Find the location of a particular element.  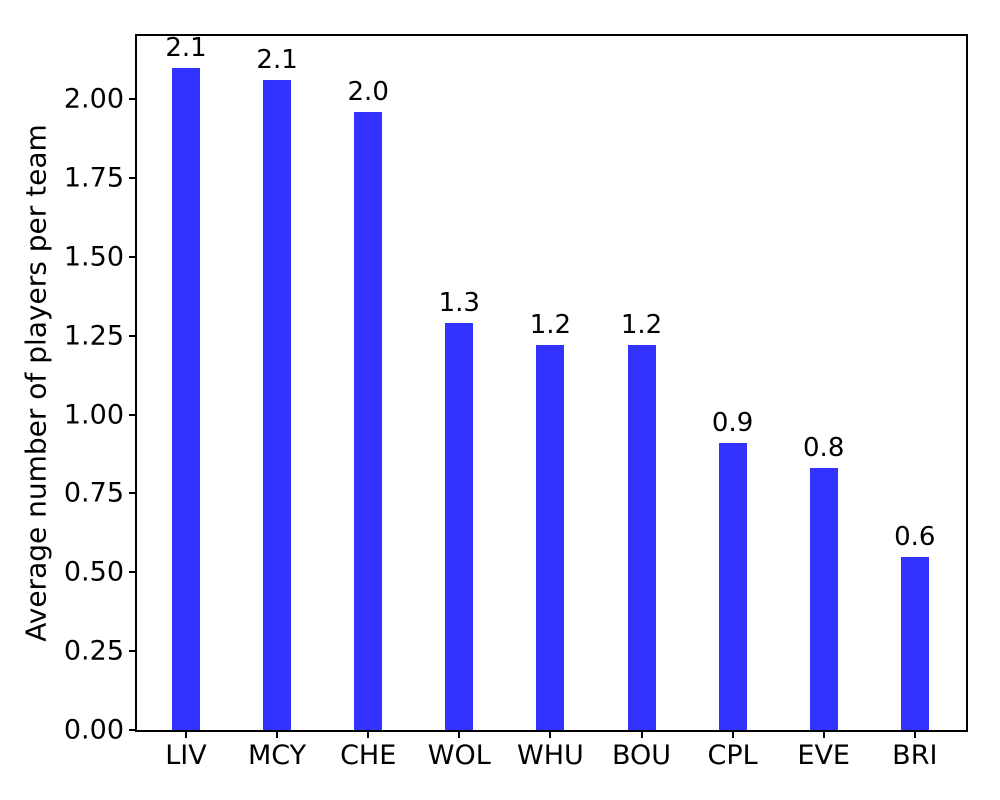

bar-value-label-bou: 1.2 is located at coordinates (641, 325).